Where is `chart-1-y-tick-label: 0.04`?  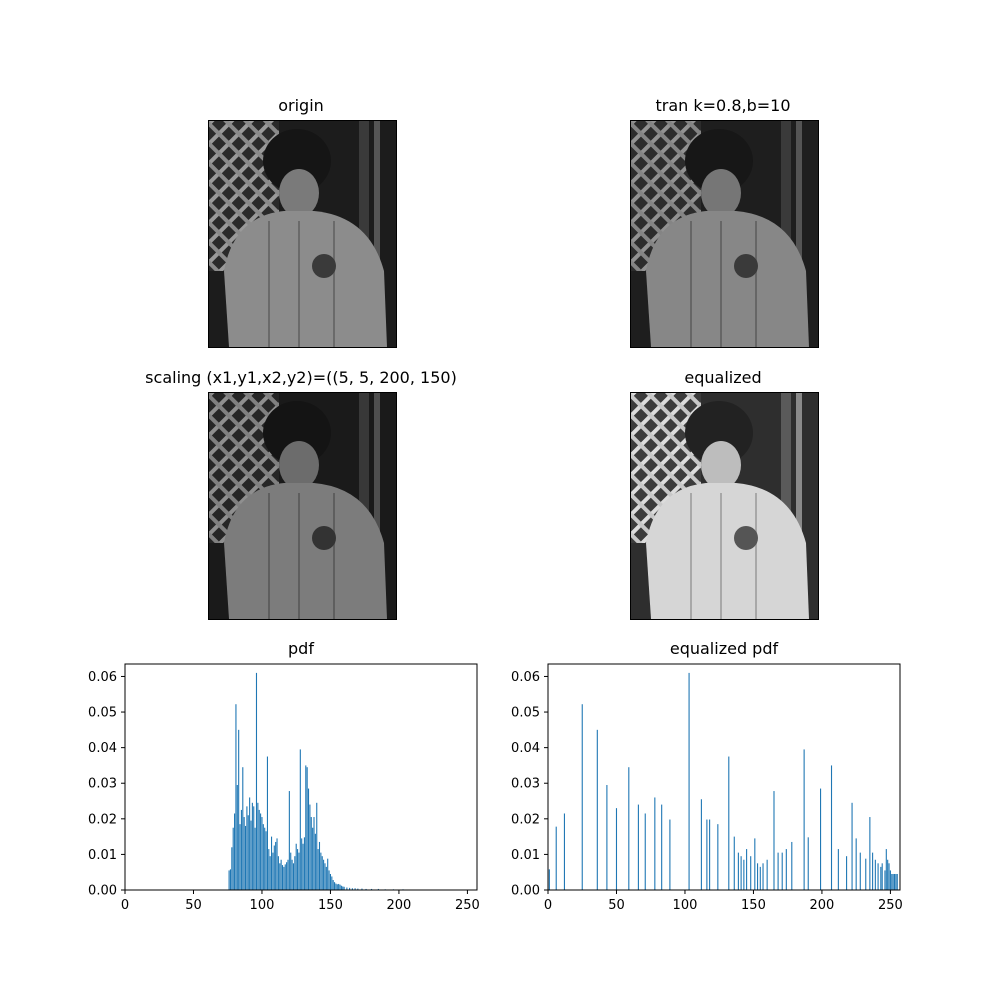
chart-1-y-tick-label: 0.04 is located at coordinates (525, 748).